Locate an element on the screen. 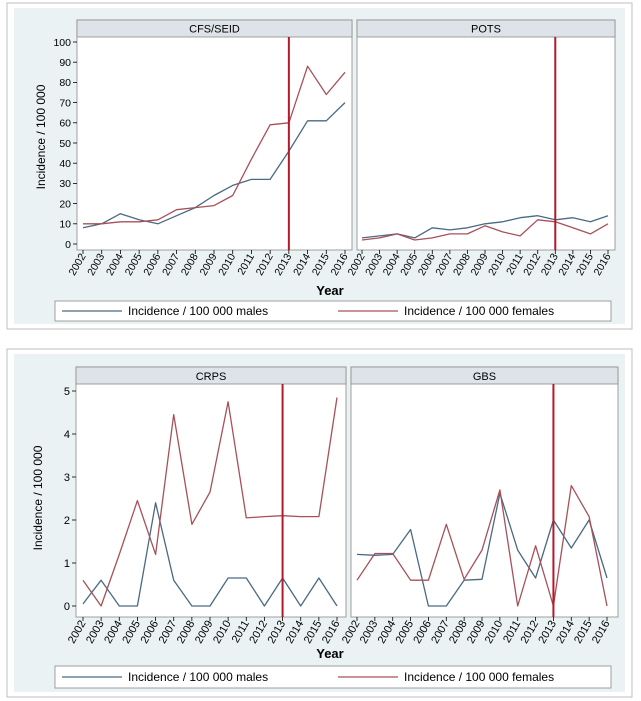  y-tick-label: 20 is located at coordinates (65, 204).